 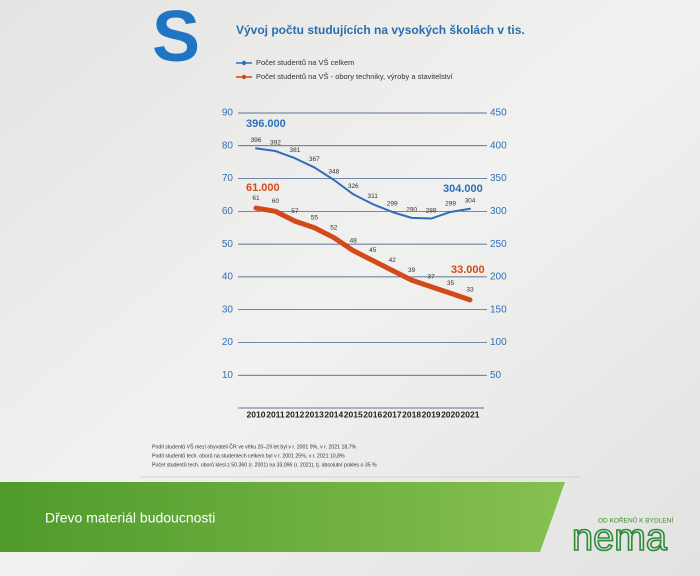 What do you see at coordinates (294, 150) in the screenshot?
I see `data-label: 381` at bounding box center [294, 150].